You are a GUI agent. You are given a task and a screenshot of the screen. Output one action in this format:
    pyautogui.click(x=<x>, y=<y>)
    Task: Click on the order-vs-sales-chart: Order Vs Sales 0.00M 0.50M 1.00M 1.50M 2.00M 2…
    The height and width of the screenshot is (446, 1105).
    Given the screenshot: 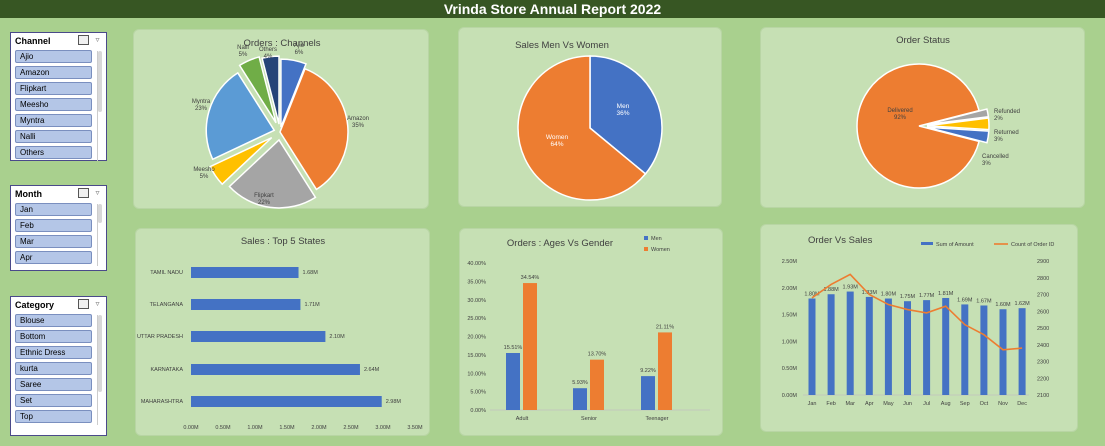 What is the action you would take?
    pyautogui.click(x=918, y=321)
    